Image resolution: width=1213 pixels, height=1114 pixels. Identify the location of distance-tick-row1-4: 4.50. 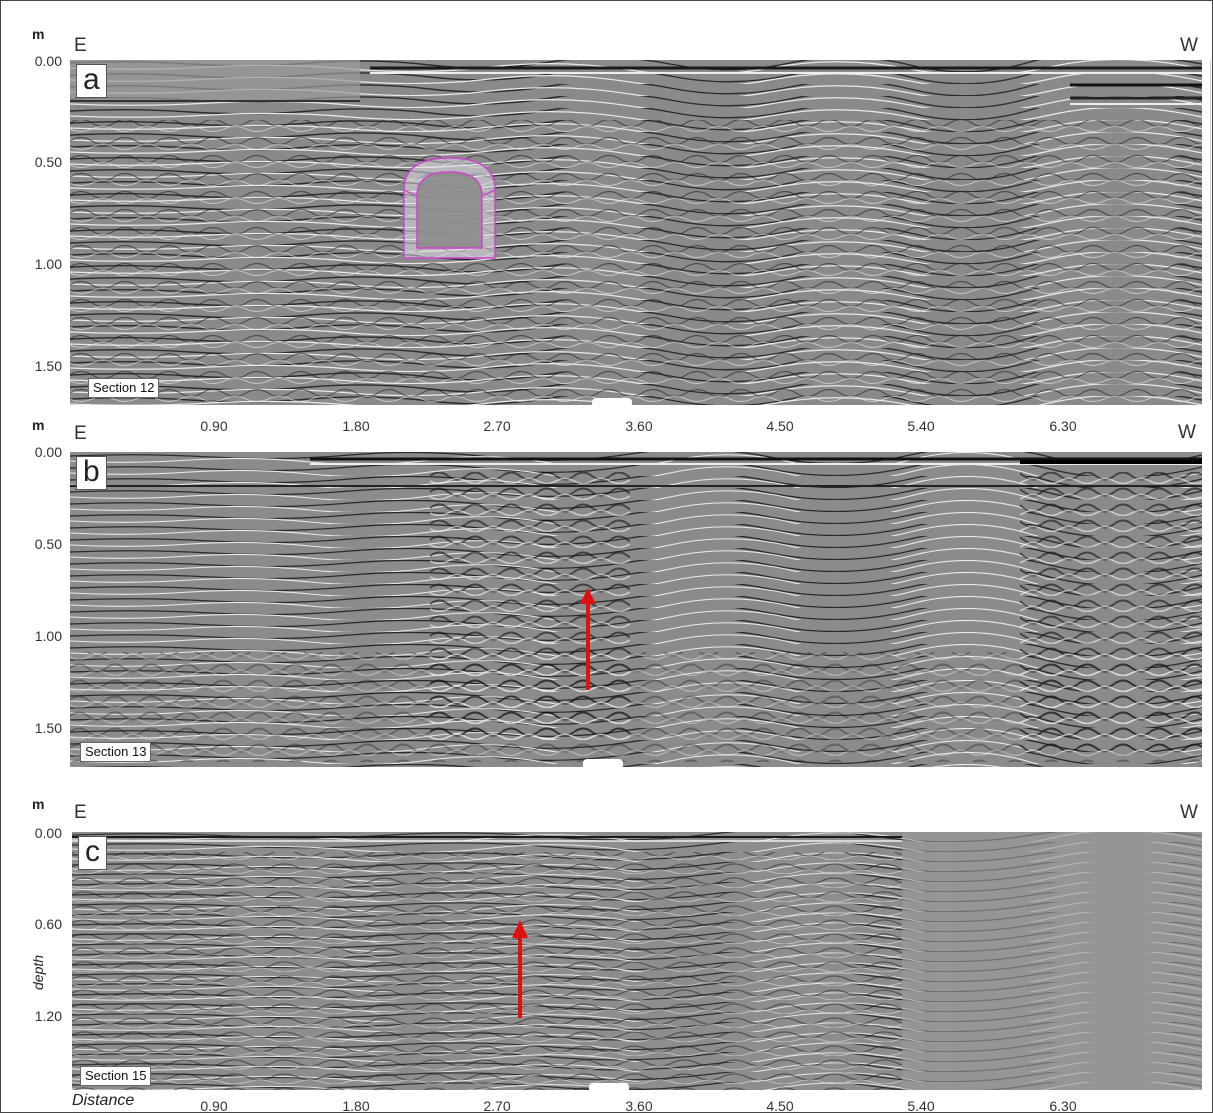
(780, 426).